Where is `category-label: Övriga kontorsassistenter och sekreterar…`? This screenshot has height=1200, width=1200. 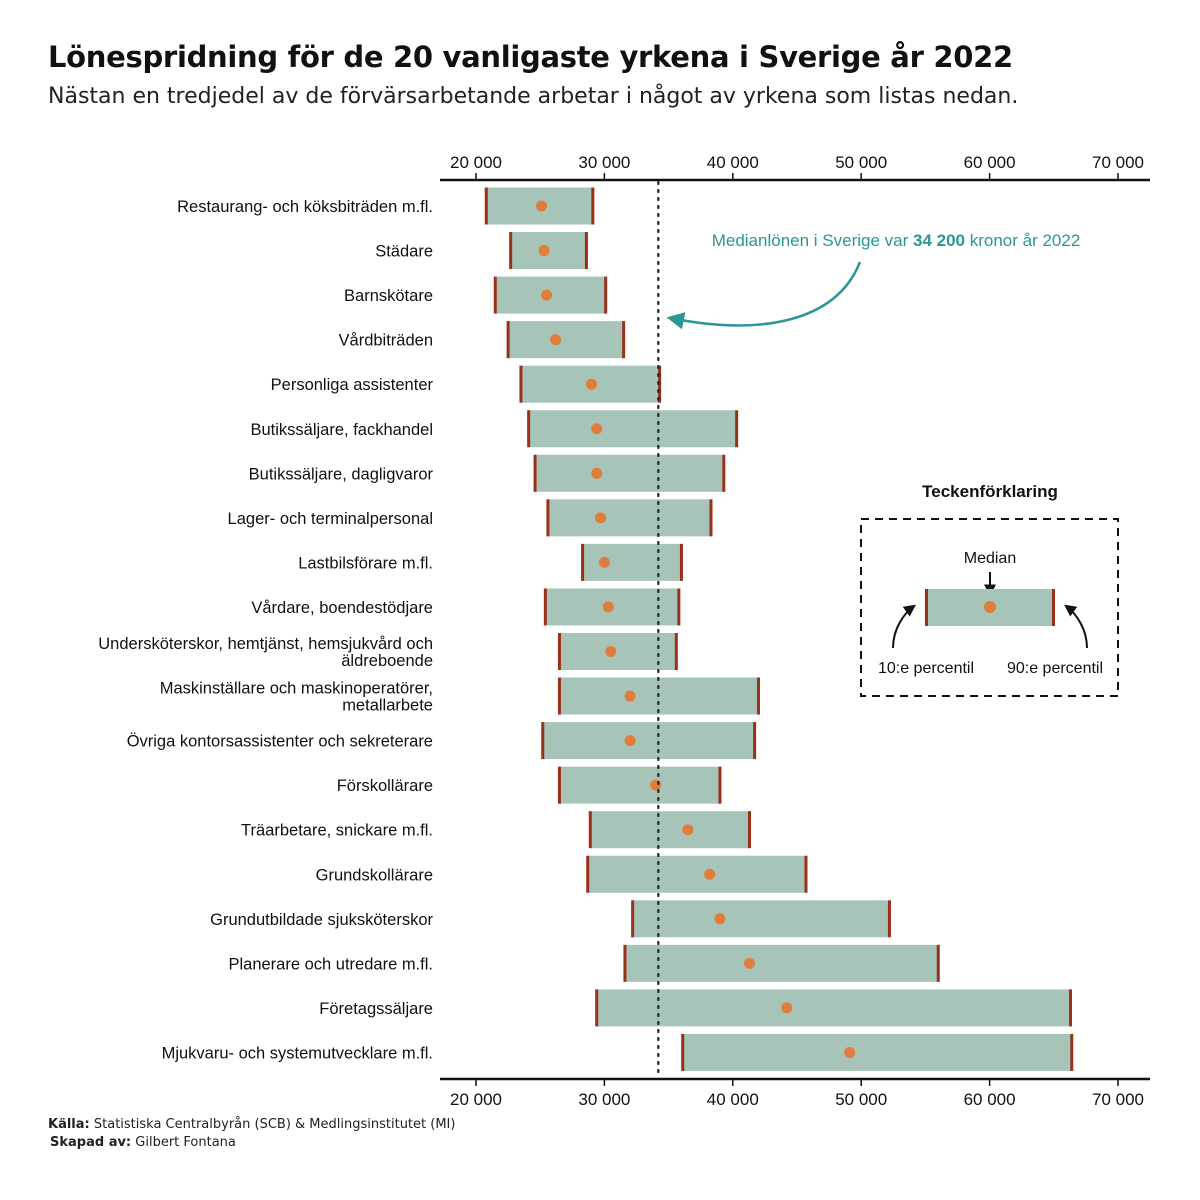
category-label: Övriga kontorsassistenter och sekreterar… is located at coordinates (280, 742).